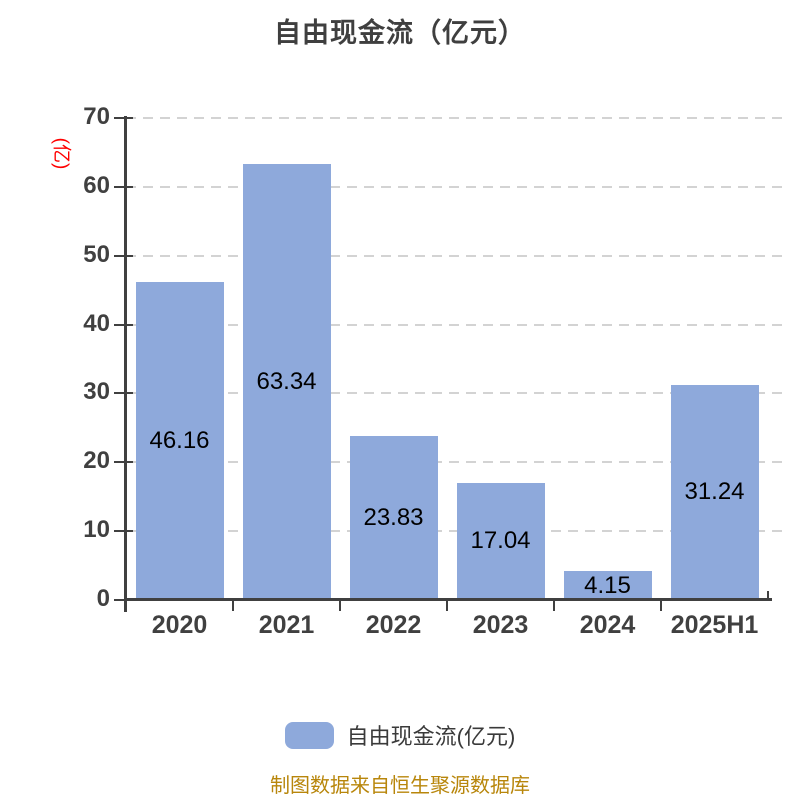  What do you see at coordinates (96, 185) in the screenshot?
I see `y-tick-label-60: 60` at bounding box center [96, 185].